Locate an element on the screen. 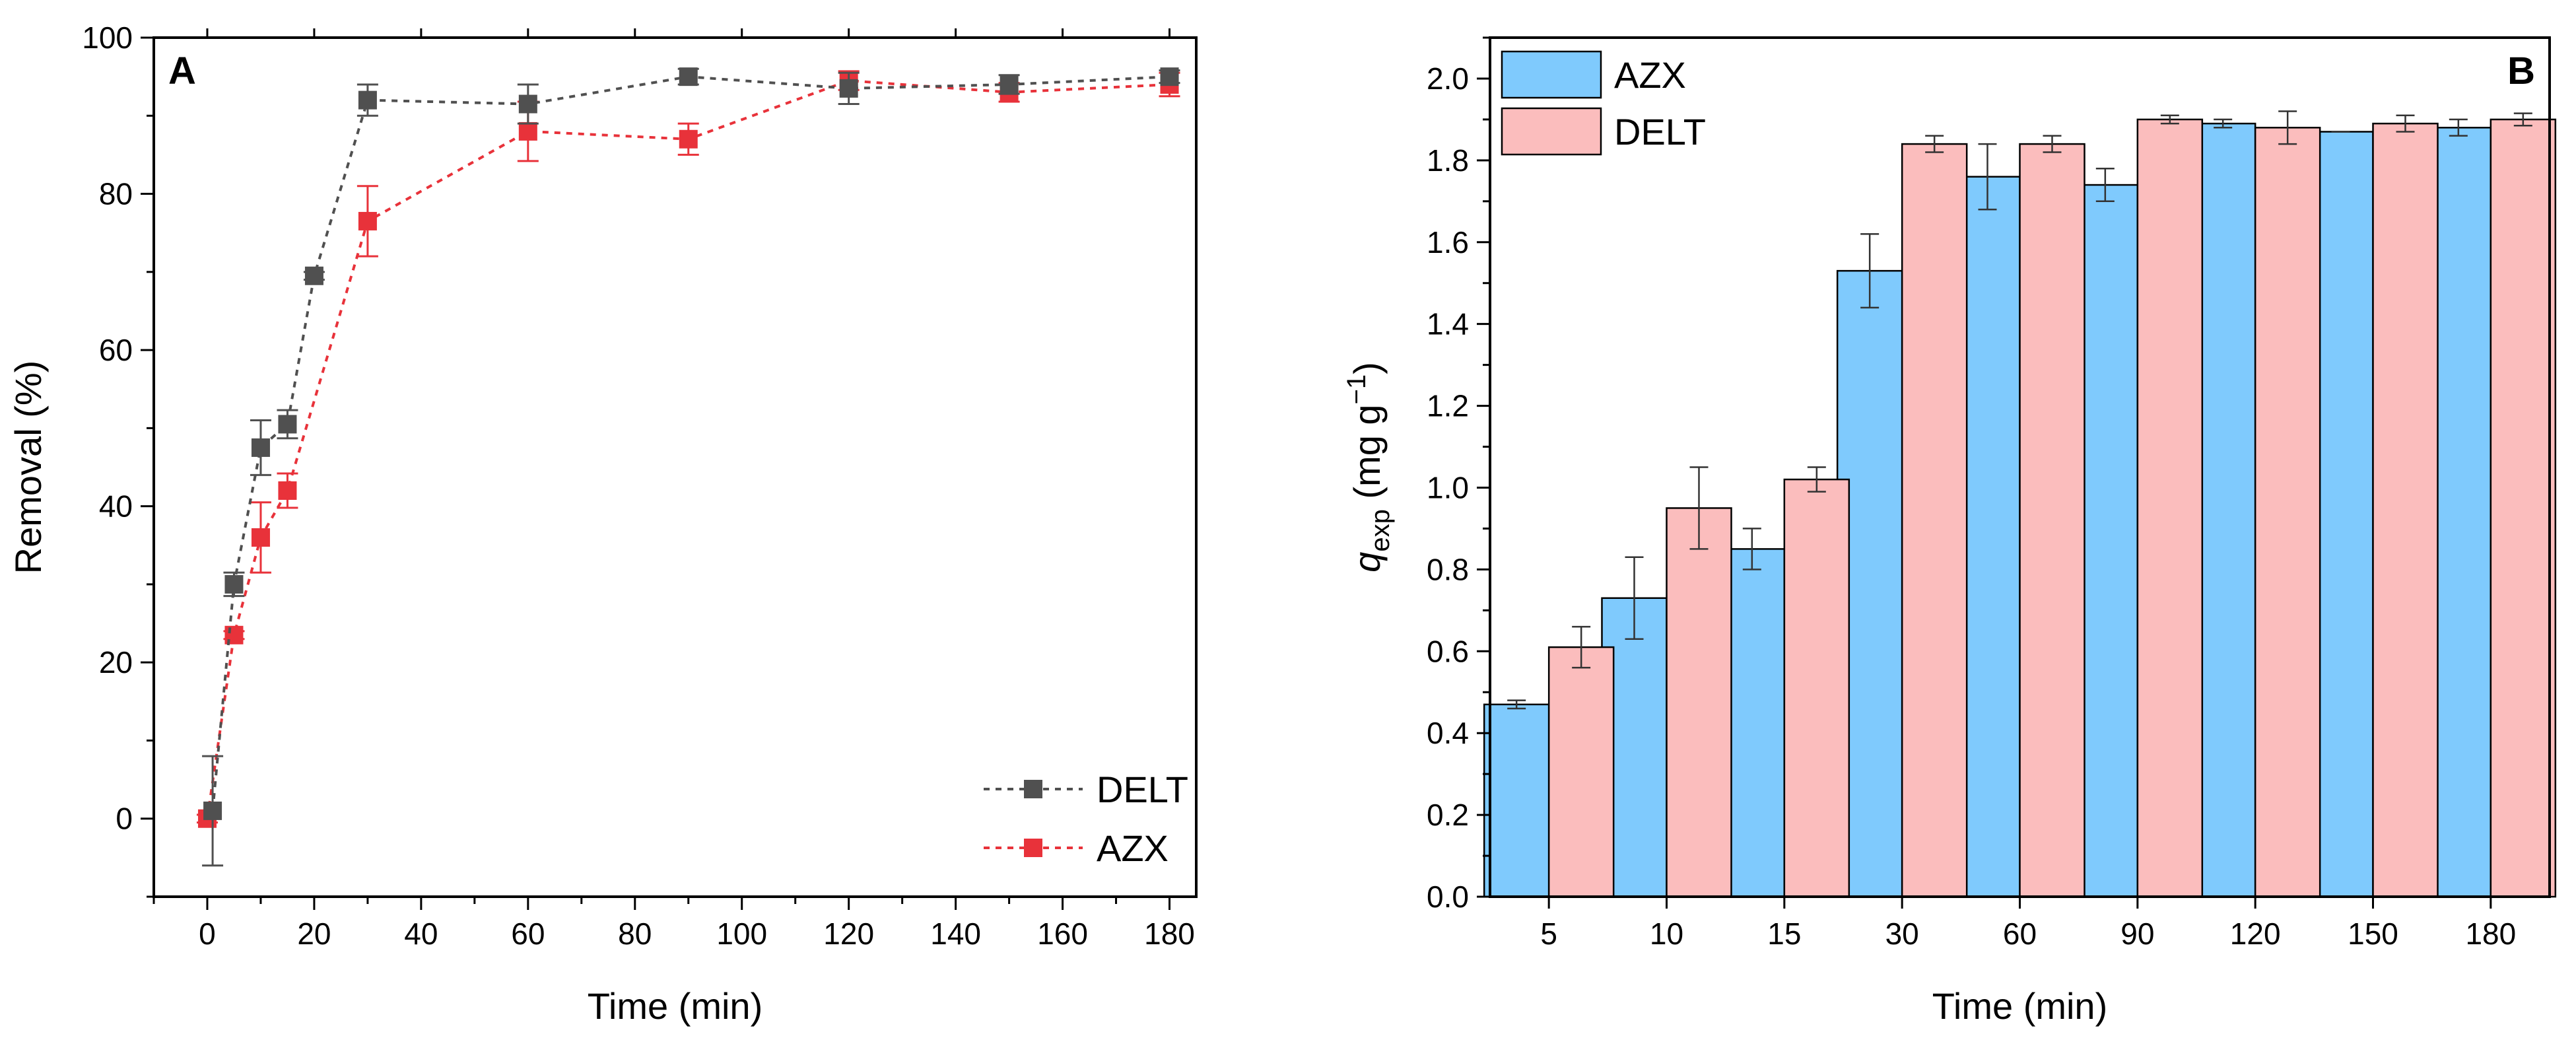 This screenshot has width=2576, height=1040. x-tick-label: 80 is located at coordinates (635, 934).